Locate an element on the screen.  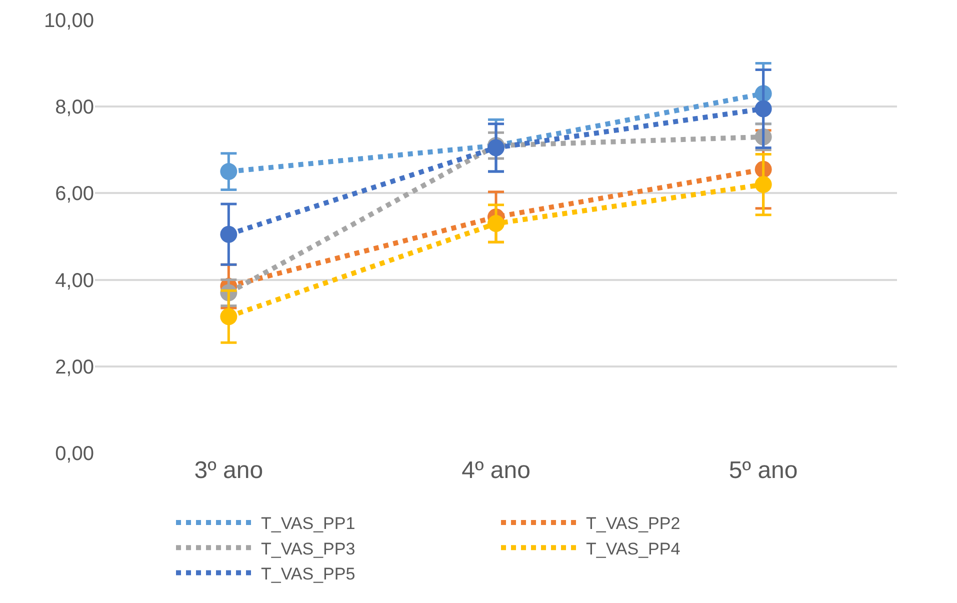
legend-label: T_VAS_PP5 is located at coordinates (308, 574).